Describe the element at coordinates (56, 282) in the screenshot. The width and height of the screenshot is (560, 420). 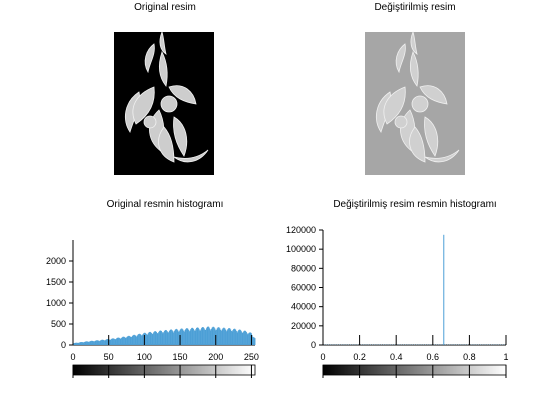
I see `y-tick-label: 1500` at that location.